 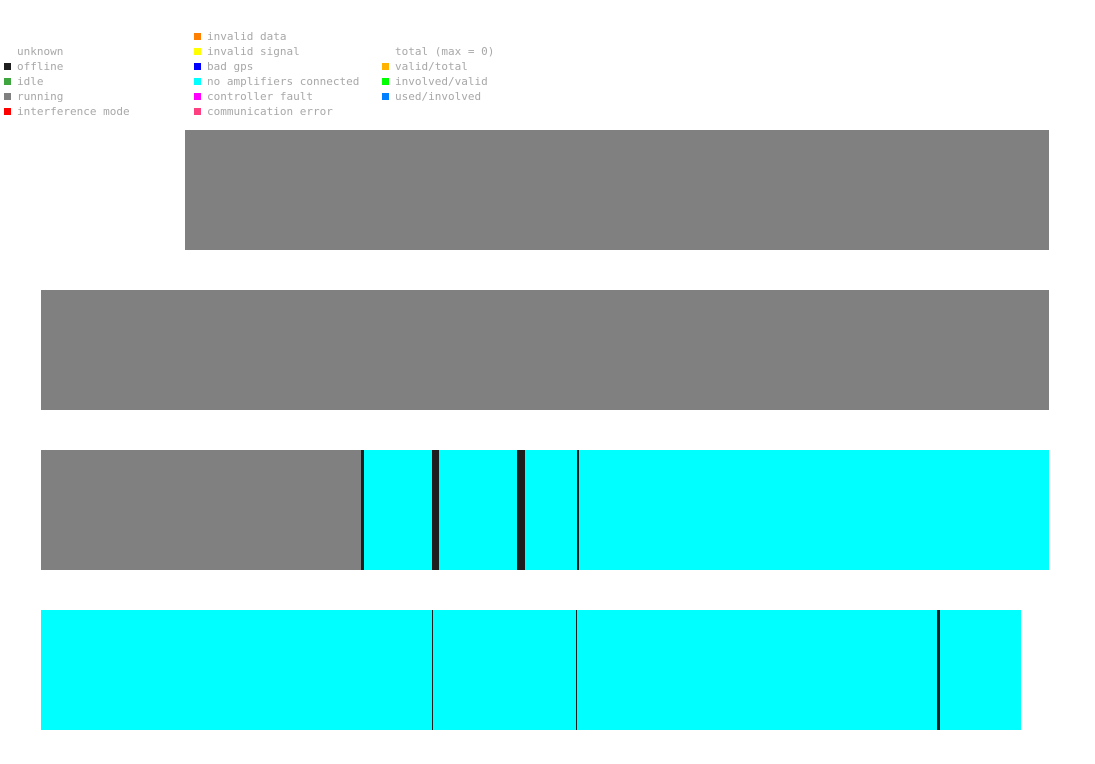 I want to click on error-legend-label: invalid signal, so click(x=253, y=51).